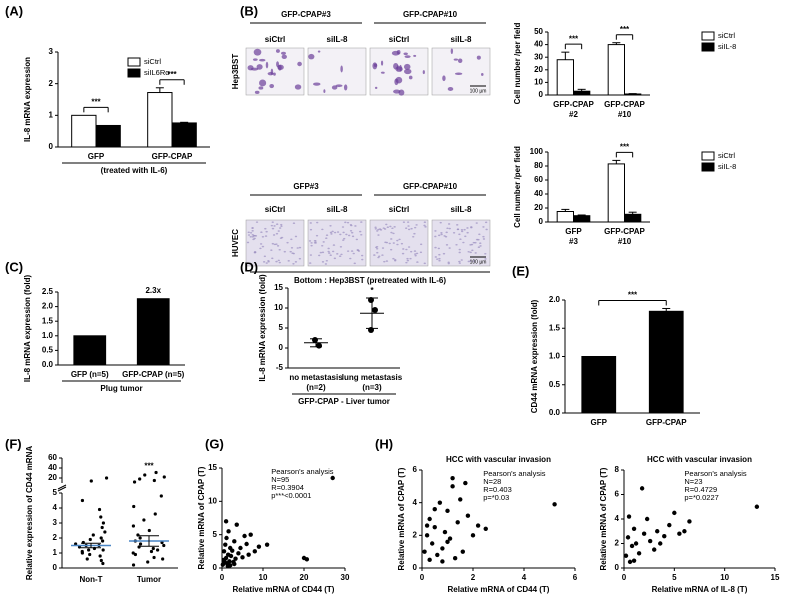 This screenshot has height=612, width=789. Describe the element at coordinates (538, 82) in the screenshot. I see `y-tick-label: 10` at that location.